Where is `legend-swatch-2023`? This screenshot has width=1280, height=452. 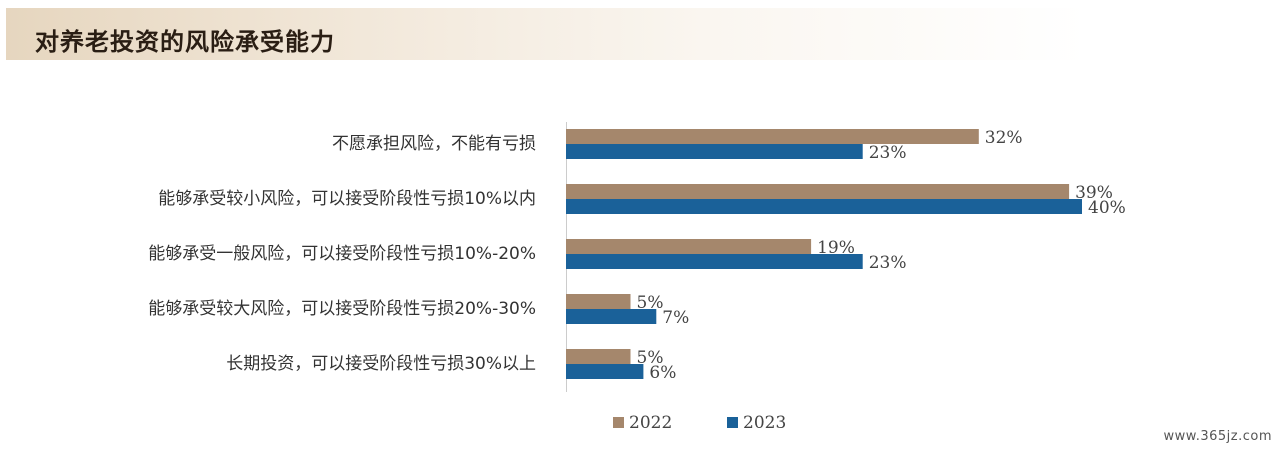 legend-swatch-2023 is located at coordinates (732, 422).